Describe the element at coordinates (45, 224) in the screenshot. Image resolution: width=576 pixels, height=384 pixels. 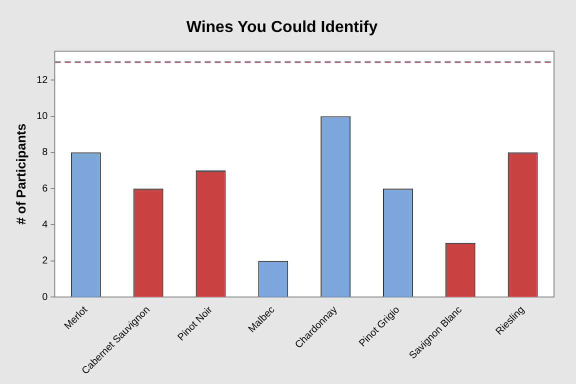
I see `y-tick-label: 4` at that location.